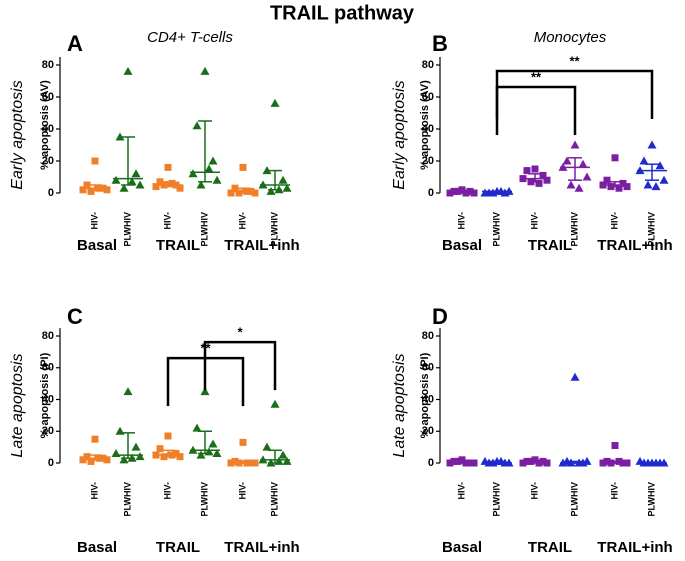 This screenshot has height=561, width=685. What do you see at coordinates (536, 76) in the screenshot?
I see `significance-label: **` at bounding box center [536, 76].